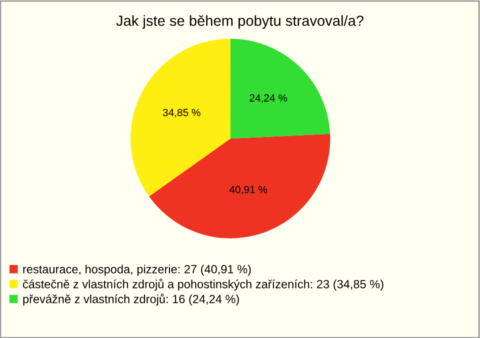 The width and height of the screenshot is (480, 338). Describe the element at coordinates (203, 284) in the screenshot. I see `legend-label: částečně z vlastních zdrojů a pohostinských zařízeních: 23 (34,85 %)` at that location.